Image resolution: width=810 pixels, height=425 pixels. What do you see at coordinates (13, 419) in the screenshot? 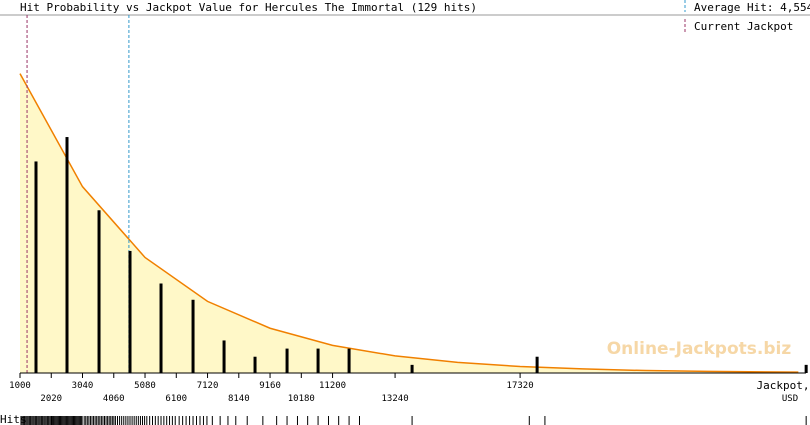
I see `rug-label: Hits` at bounding box center [13, 419].